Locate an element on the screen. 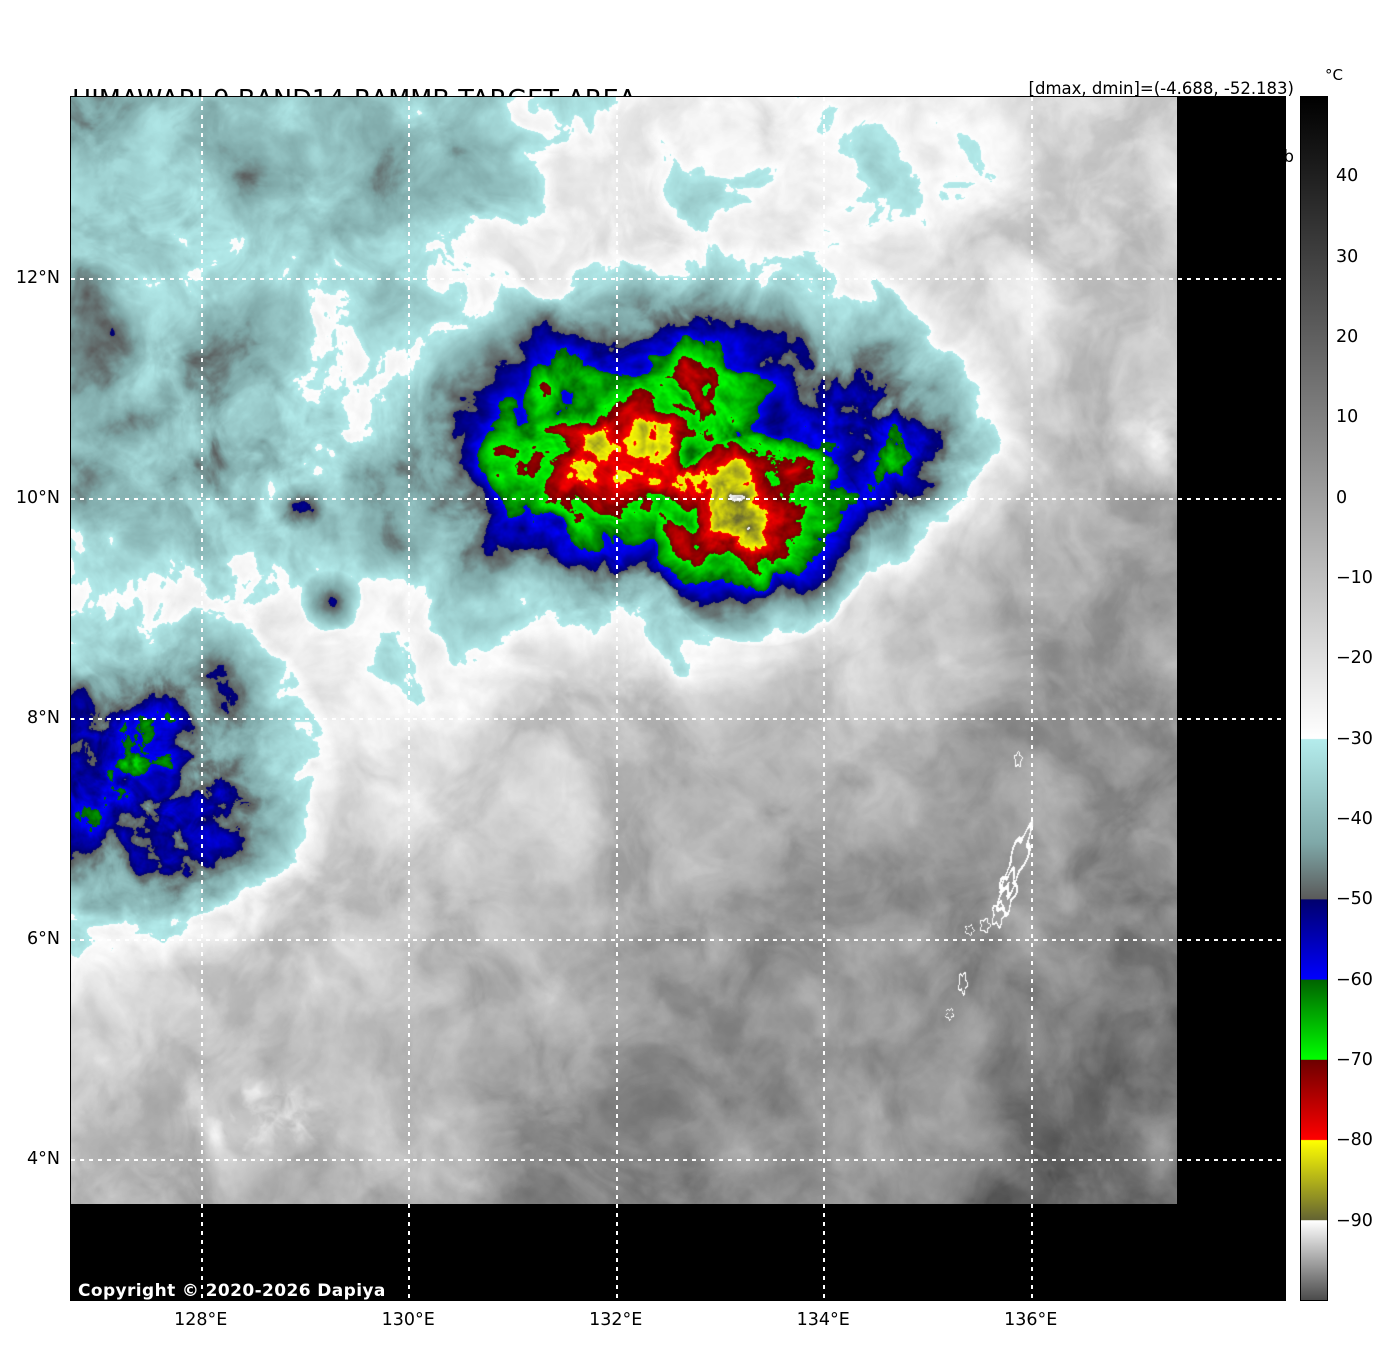  lon-tick-3: 134°E is located at coordinates (823, 1320).